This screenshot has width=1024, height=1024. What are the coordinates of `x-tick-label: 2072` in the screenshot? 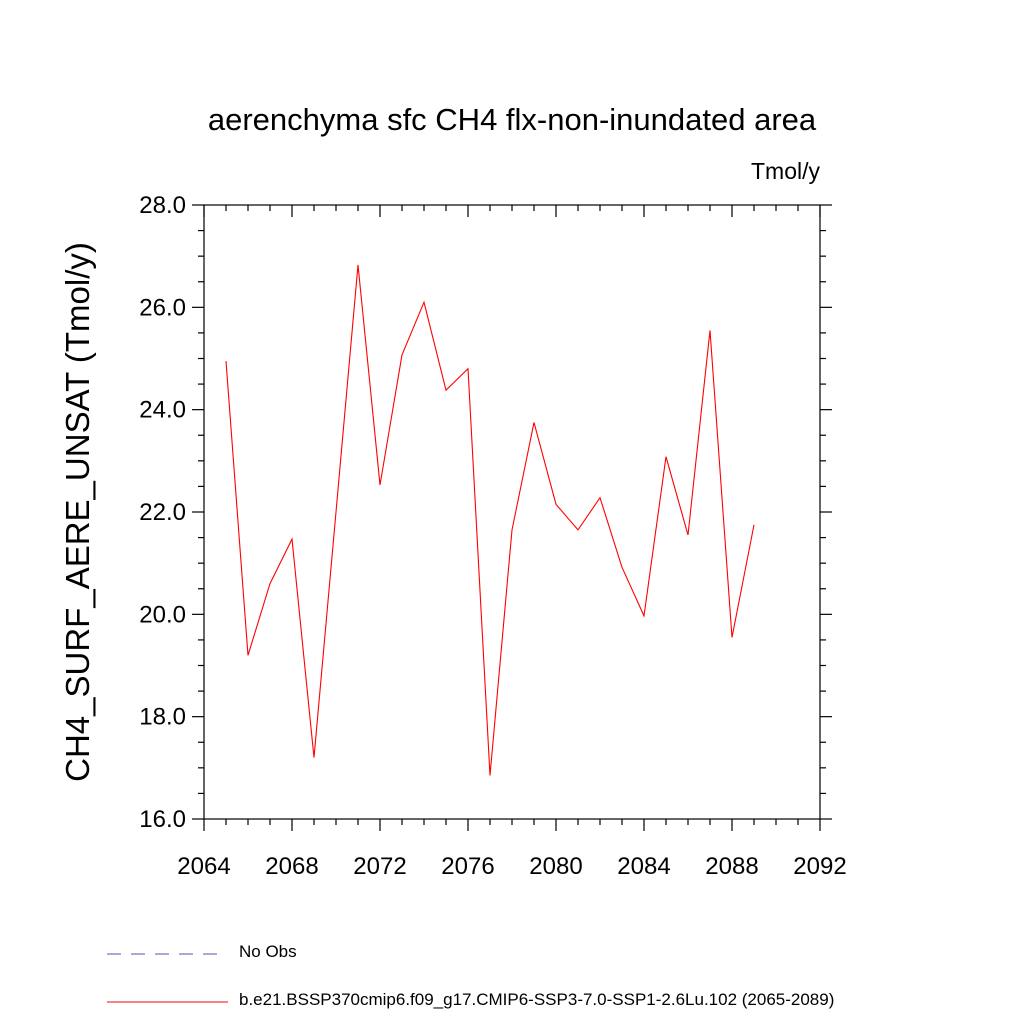 It's located at (379, 866).